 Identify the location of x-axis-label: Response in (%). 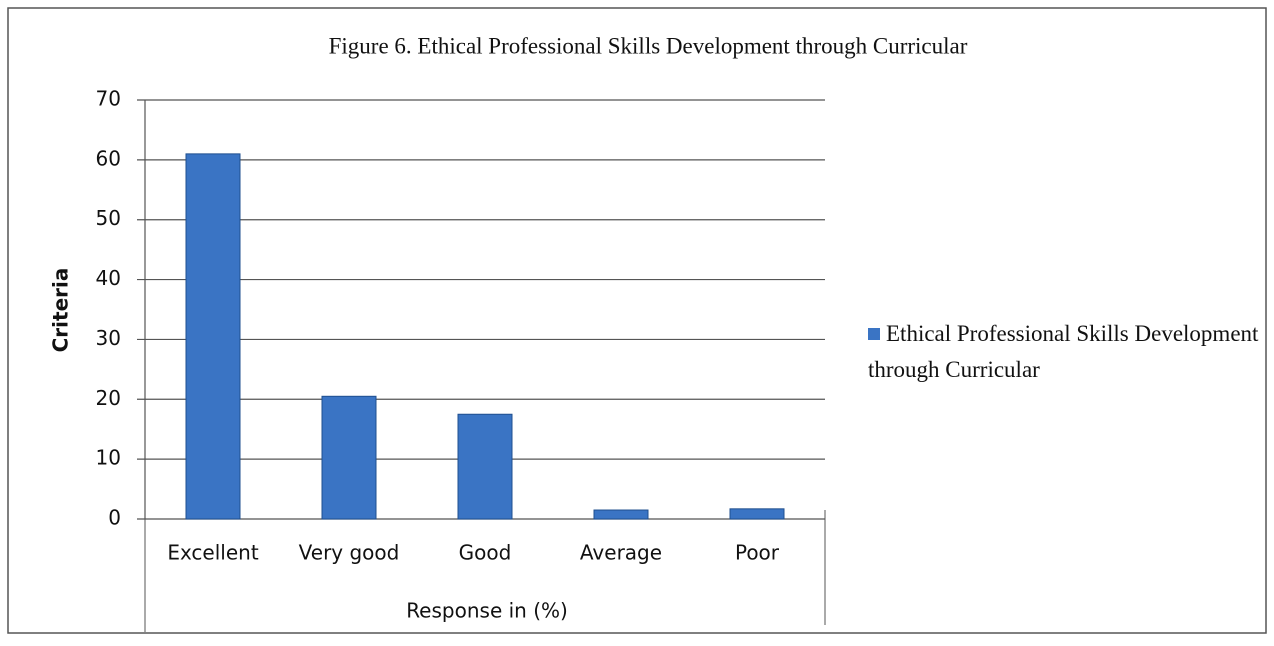
(487, 611).